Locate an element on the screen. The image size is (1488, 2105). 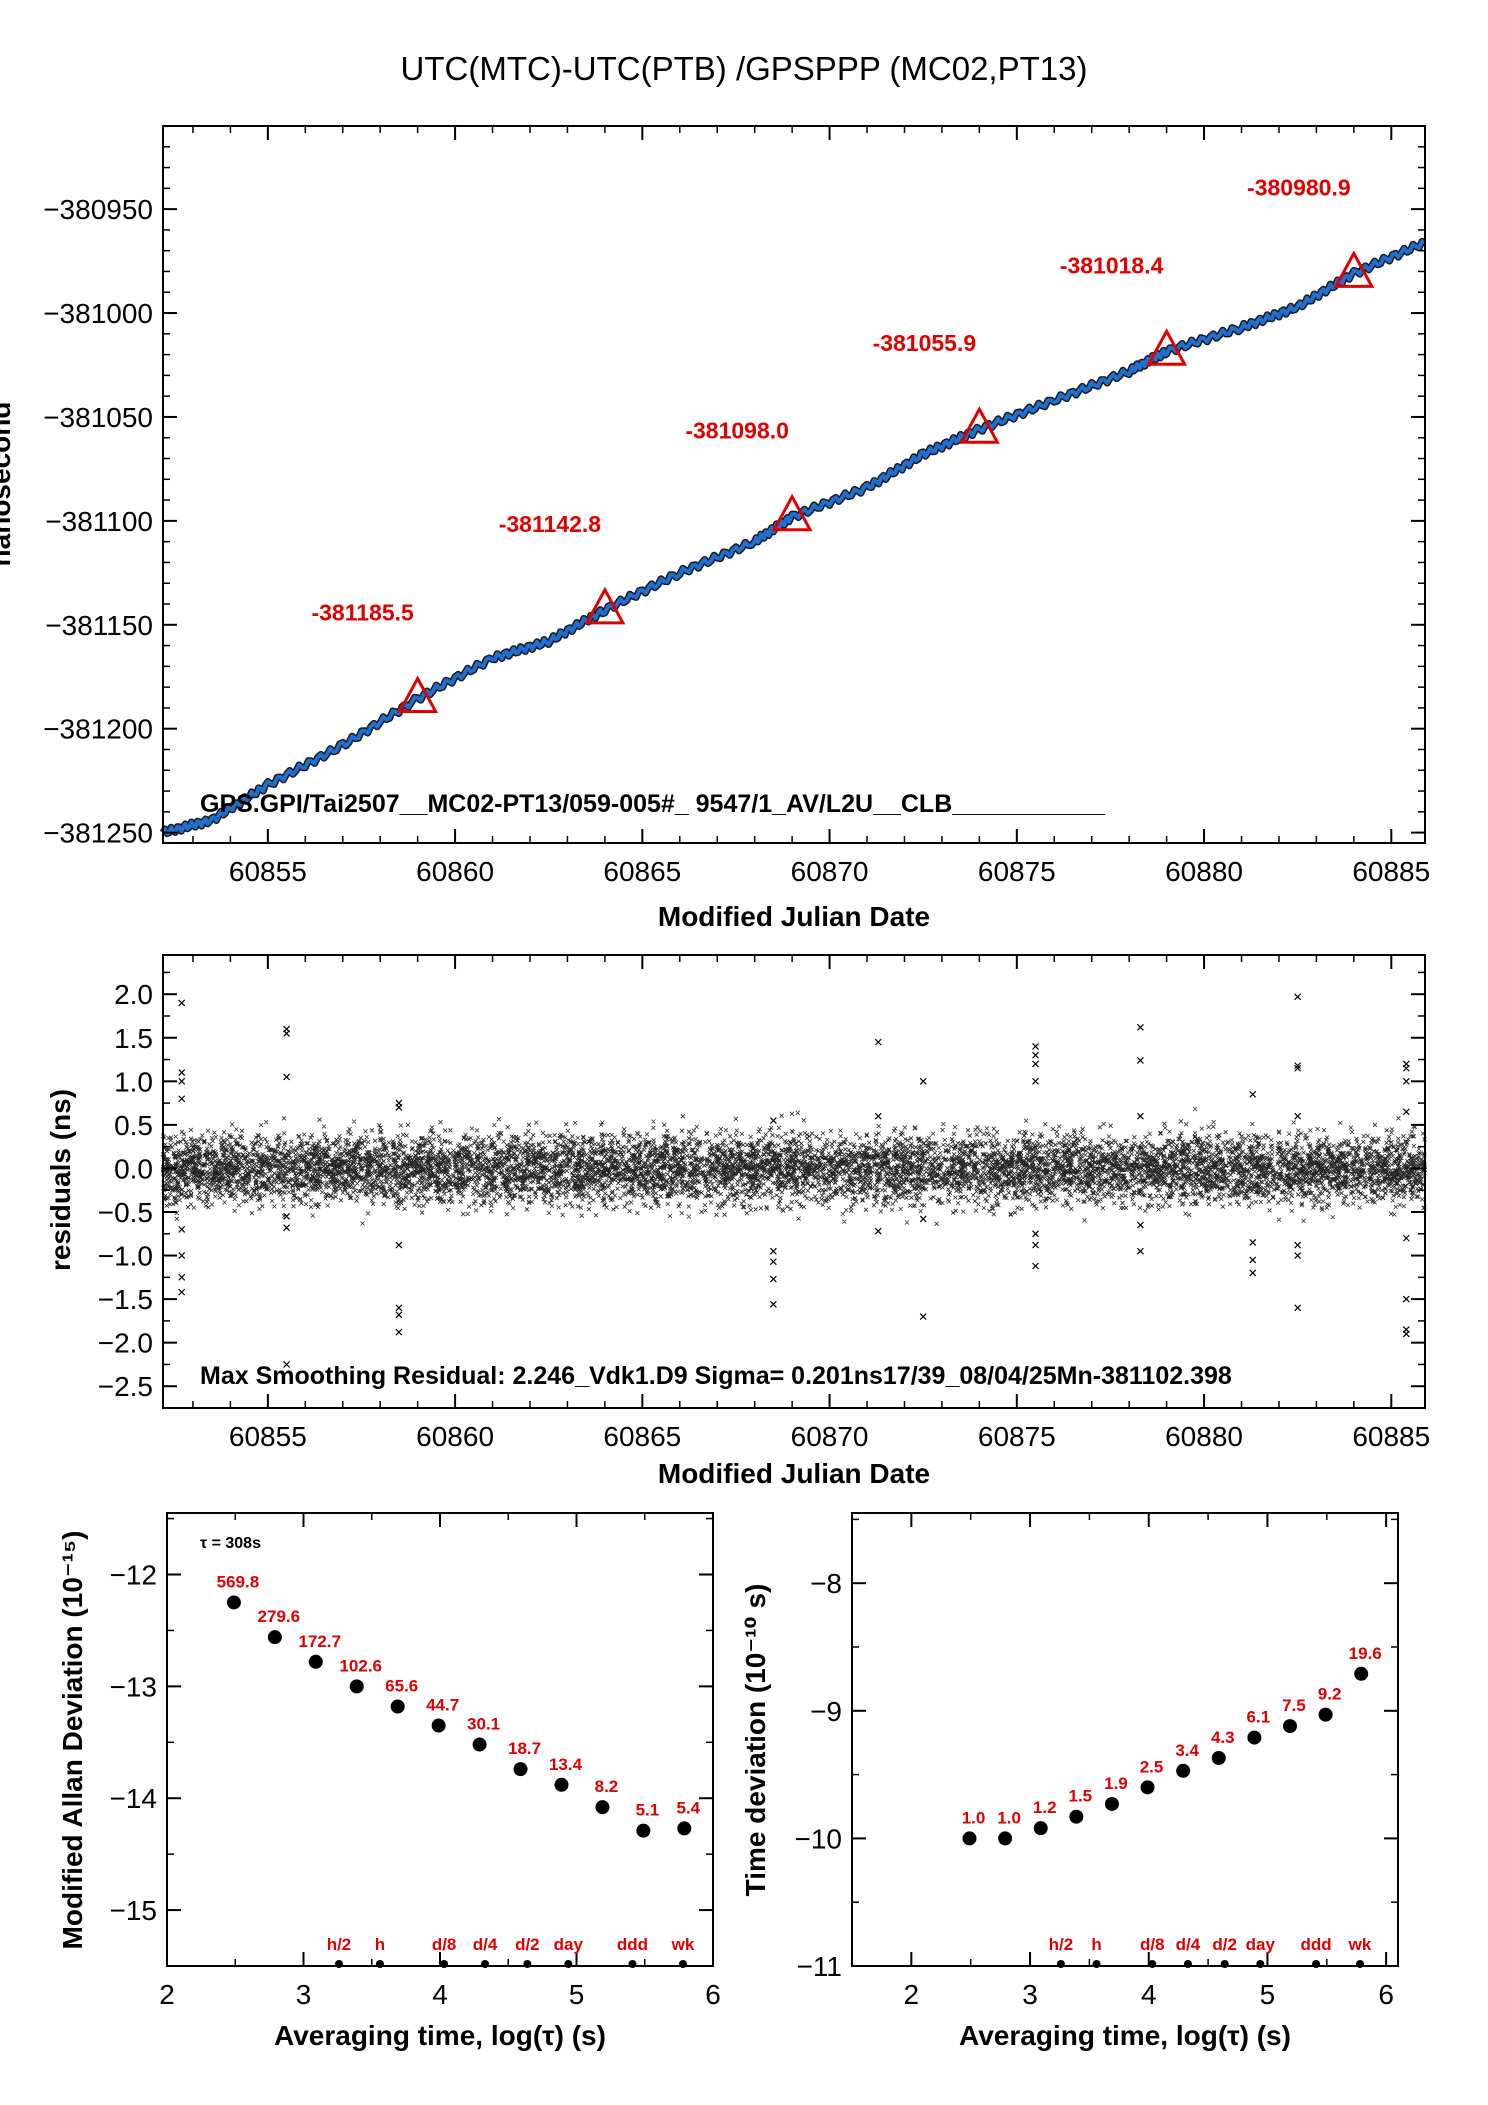
figure-title: UTC(MTC)-UTC(PTB) /GPSPPP (MC02,PT13) is located at coordinates (744, 68).